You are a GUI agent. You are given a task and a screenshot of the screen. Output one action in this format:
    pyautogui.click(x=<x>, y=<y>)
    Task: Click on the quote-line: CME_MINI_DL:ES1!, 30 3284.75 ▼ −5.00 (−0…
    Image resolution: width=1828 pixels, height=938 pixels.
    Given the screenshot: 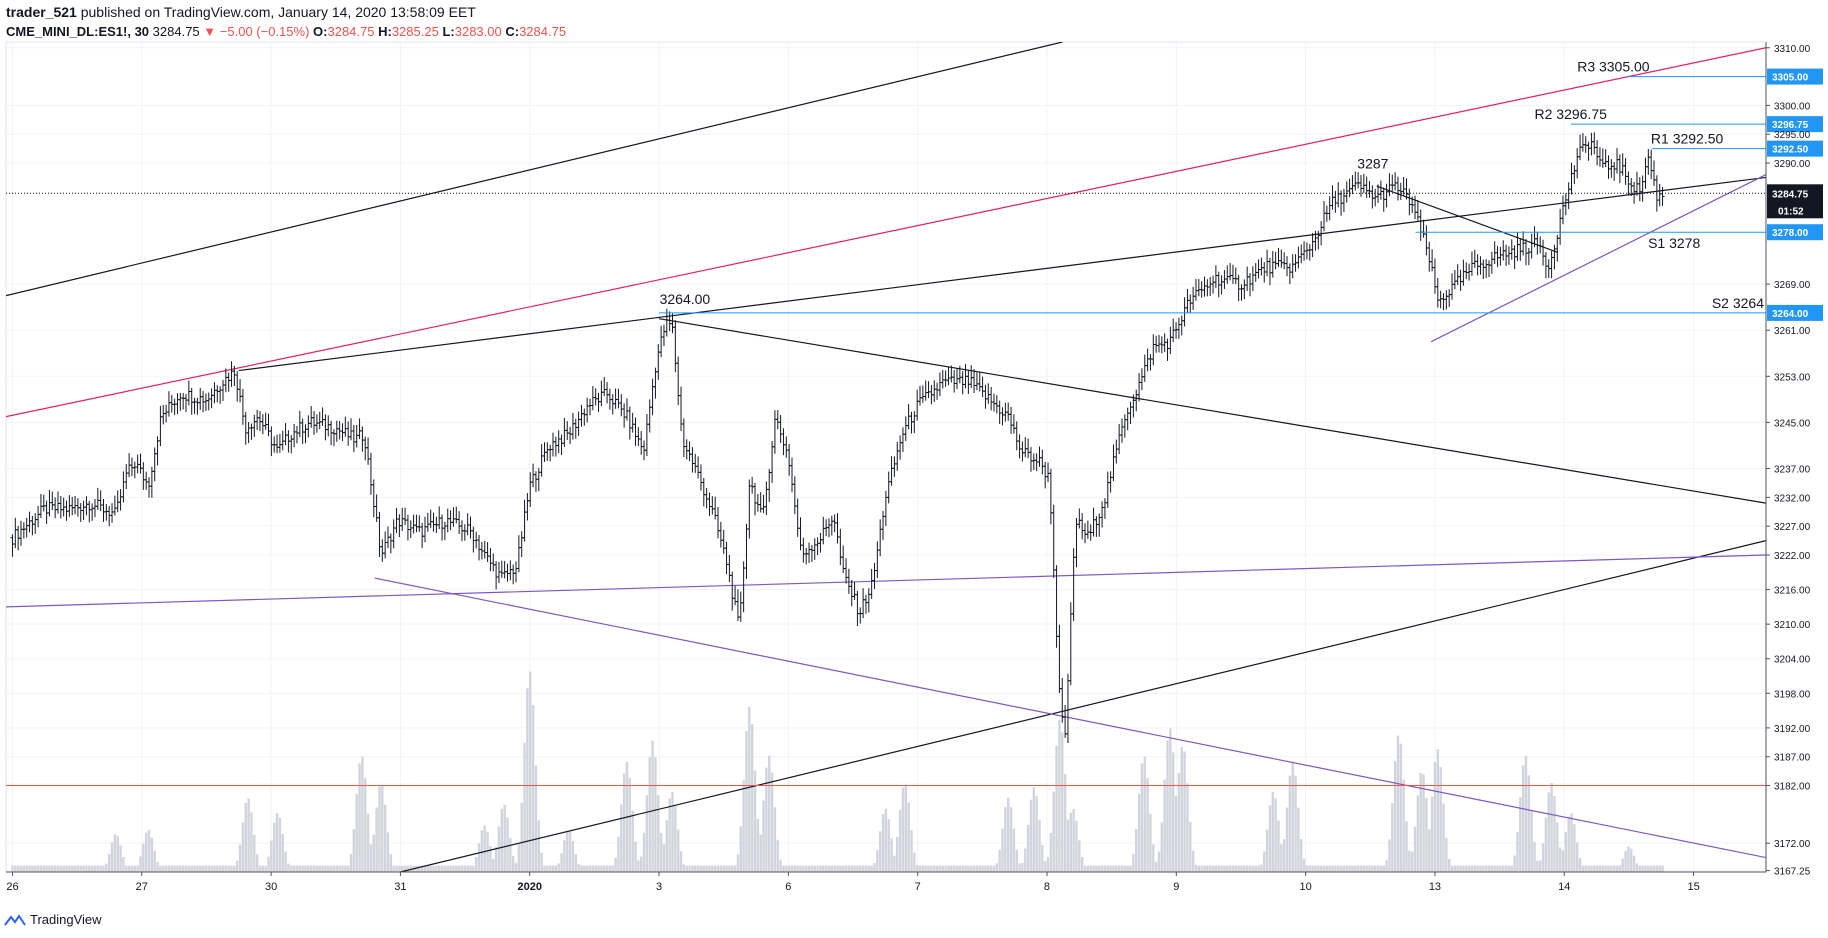 What is the action you would take?
    pyautogui.click(x=906, y=33)
    